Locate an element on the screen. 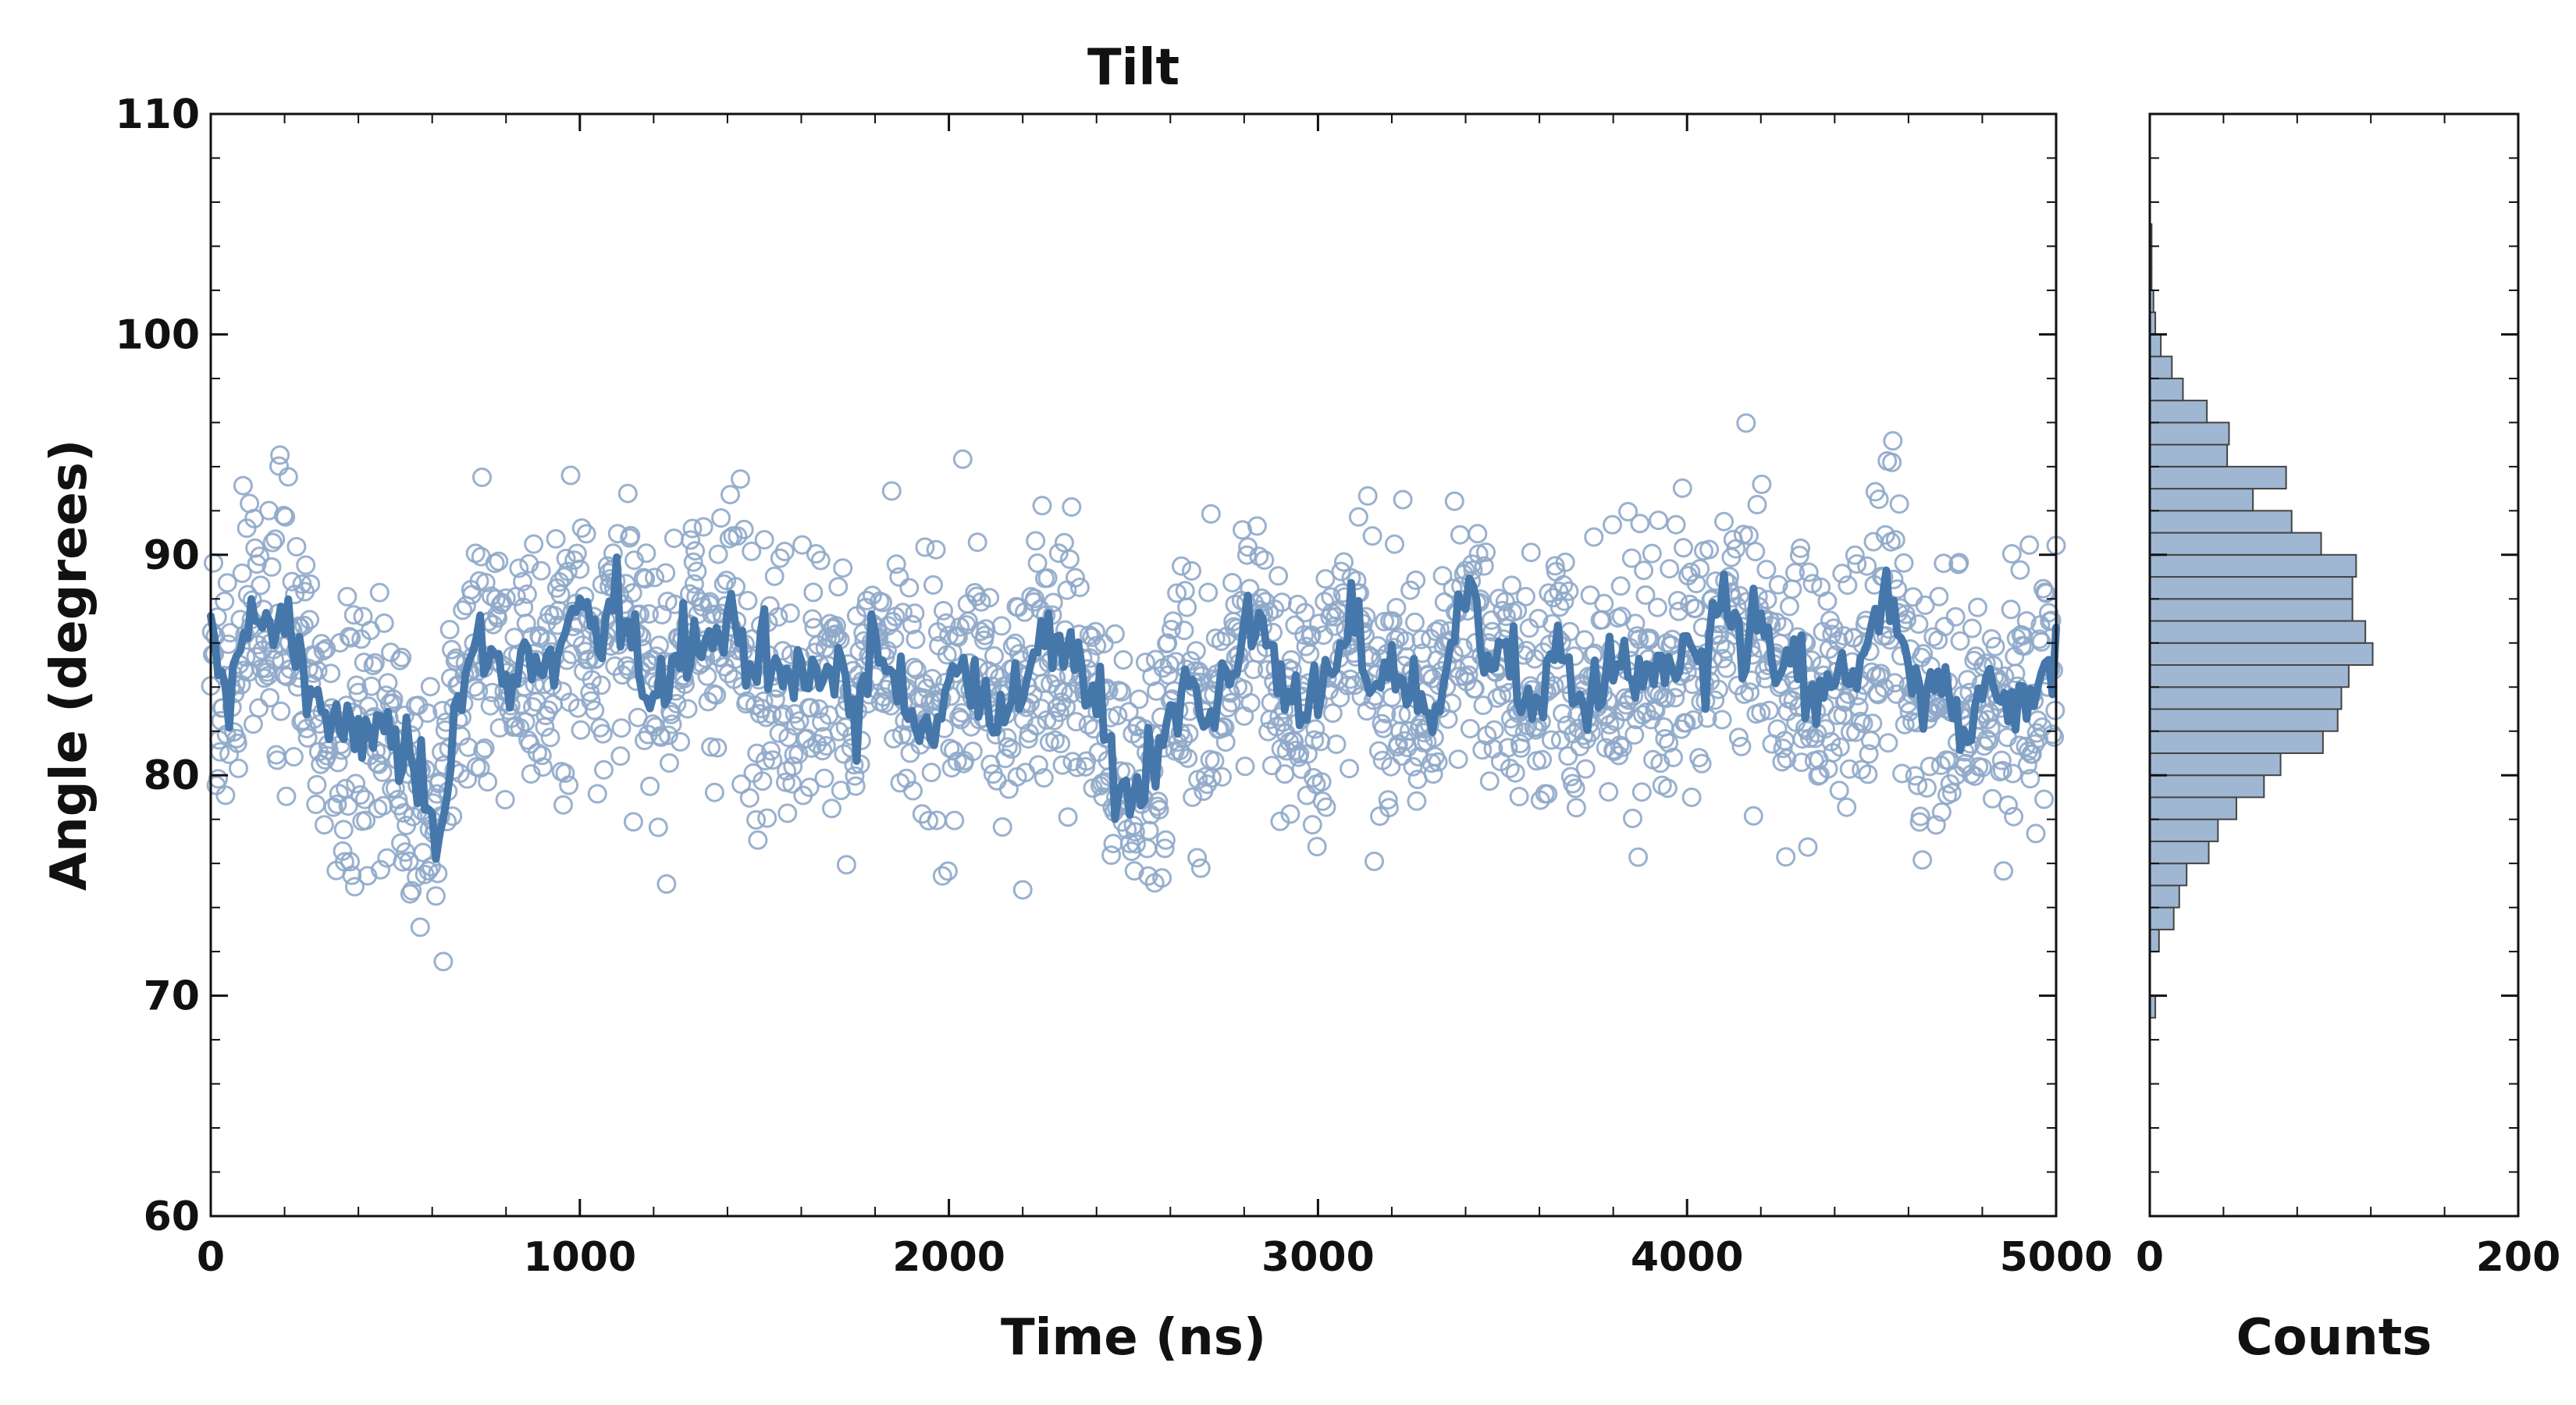 Image resolution: width=2576 pixels, height=1405 pixels. x-tick-label: 5000 is located at coordinates (2056, 1257).